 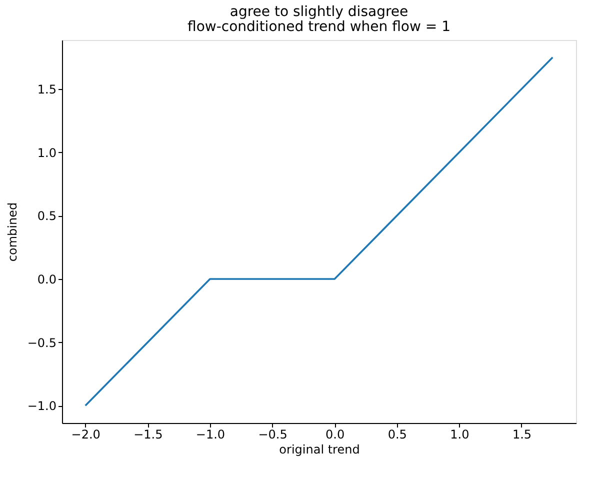 I want to click on y-tick-label: −1.0, so click(x=41, y=406).